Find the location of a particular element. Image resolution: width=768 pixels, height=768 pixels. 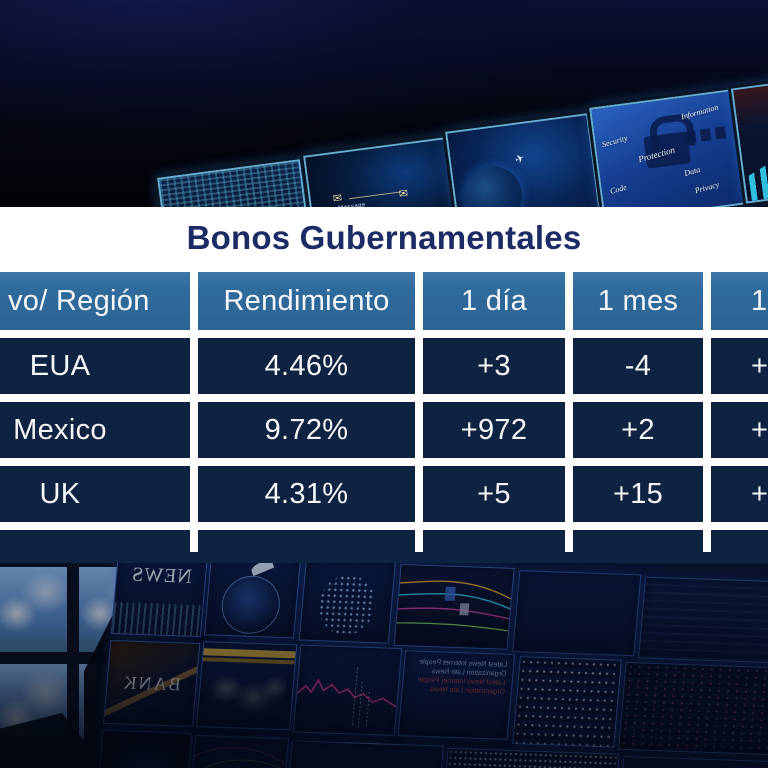

globe-icon is located at coordinates (493, 184).